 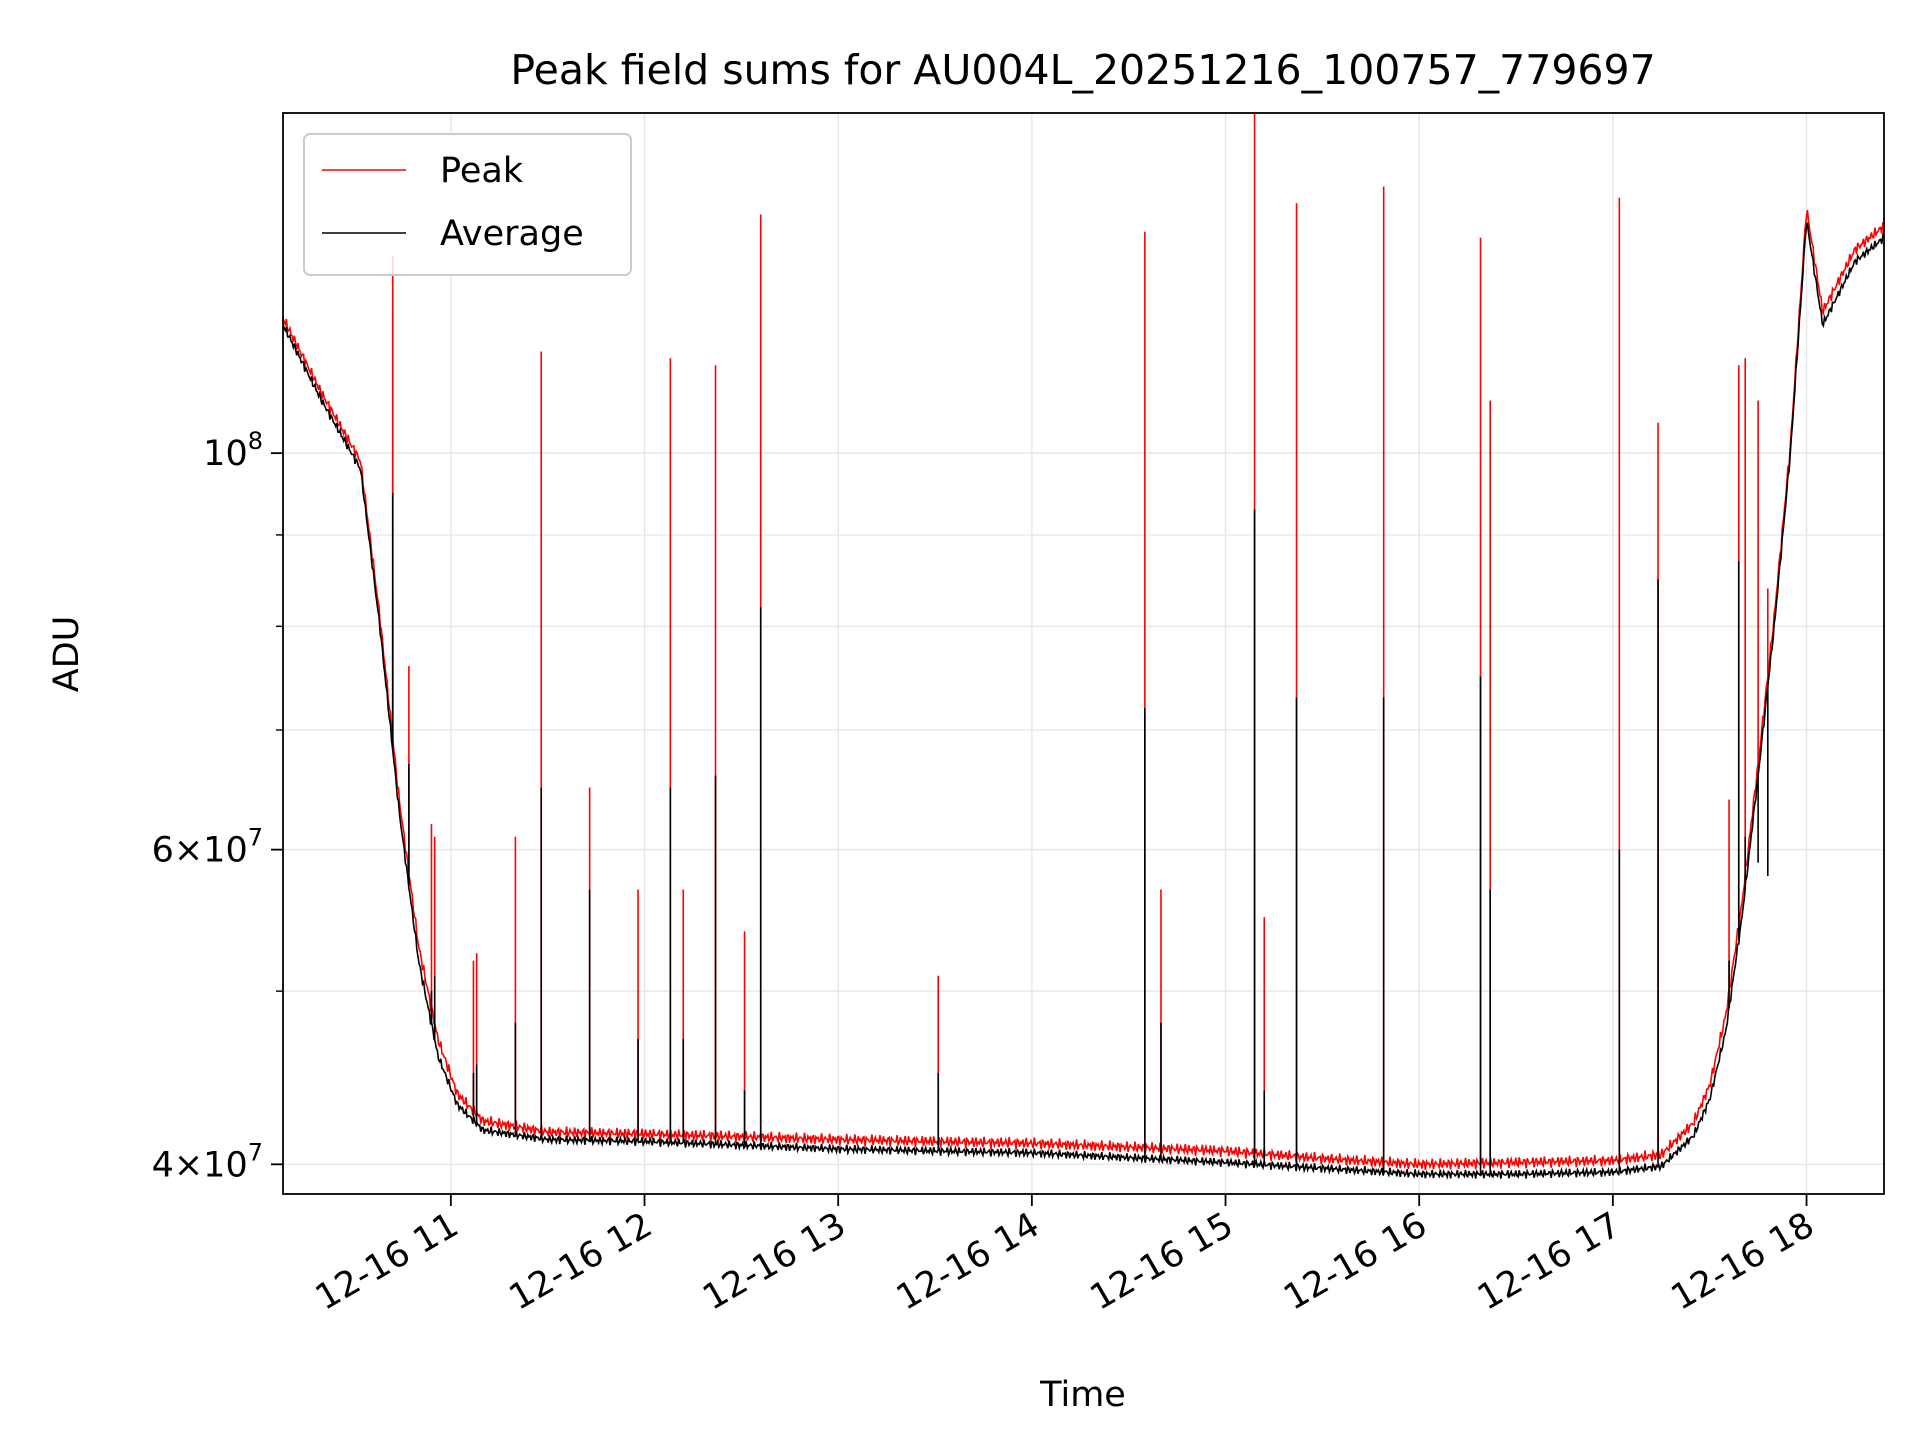 I want to click on y-tick-label: 108, so click(x=233, y=450).